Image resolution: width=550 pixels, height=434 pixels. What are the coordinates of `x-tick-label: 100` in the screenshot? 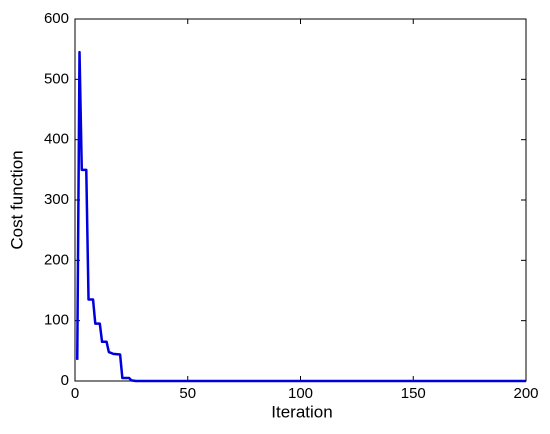 It's located at (300, 393).